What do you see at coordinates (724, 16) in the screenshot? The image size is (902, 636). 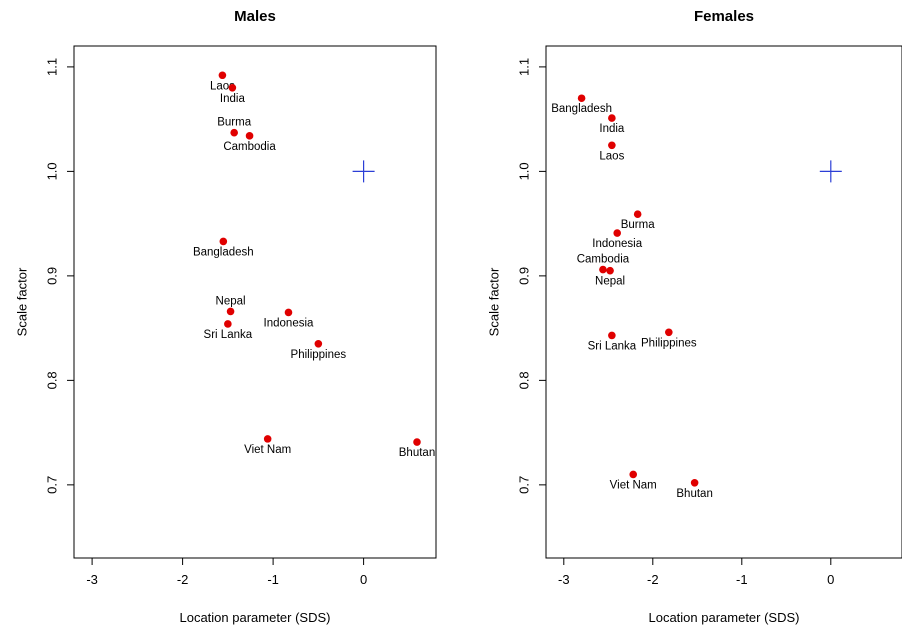 I see `chart-title: Females` at bounding box center [724, 16].